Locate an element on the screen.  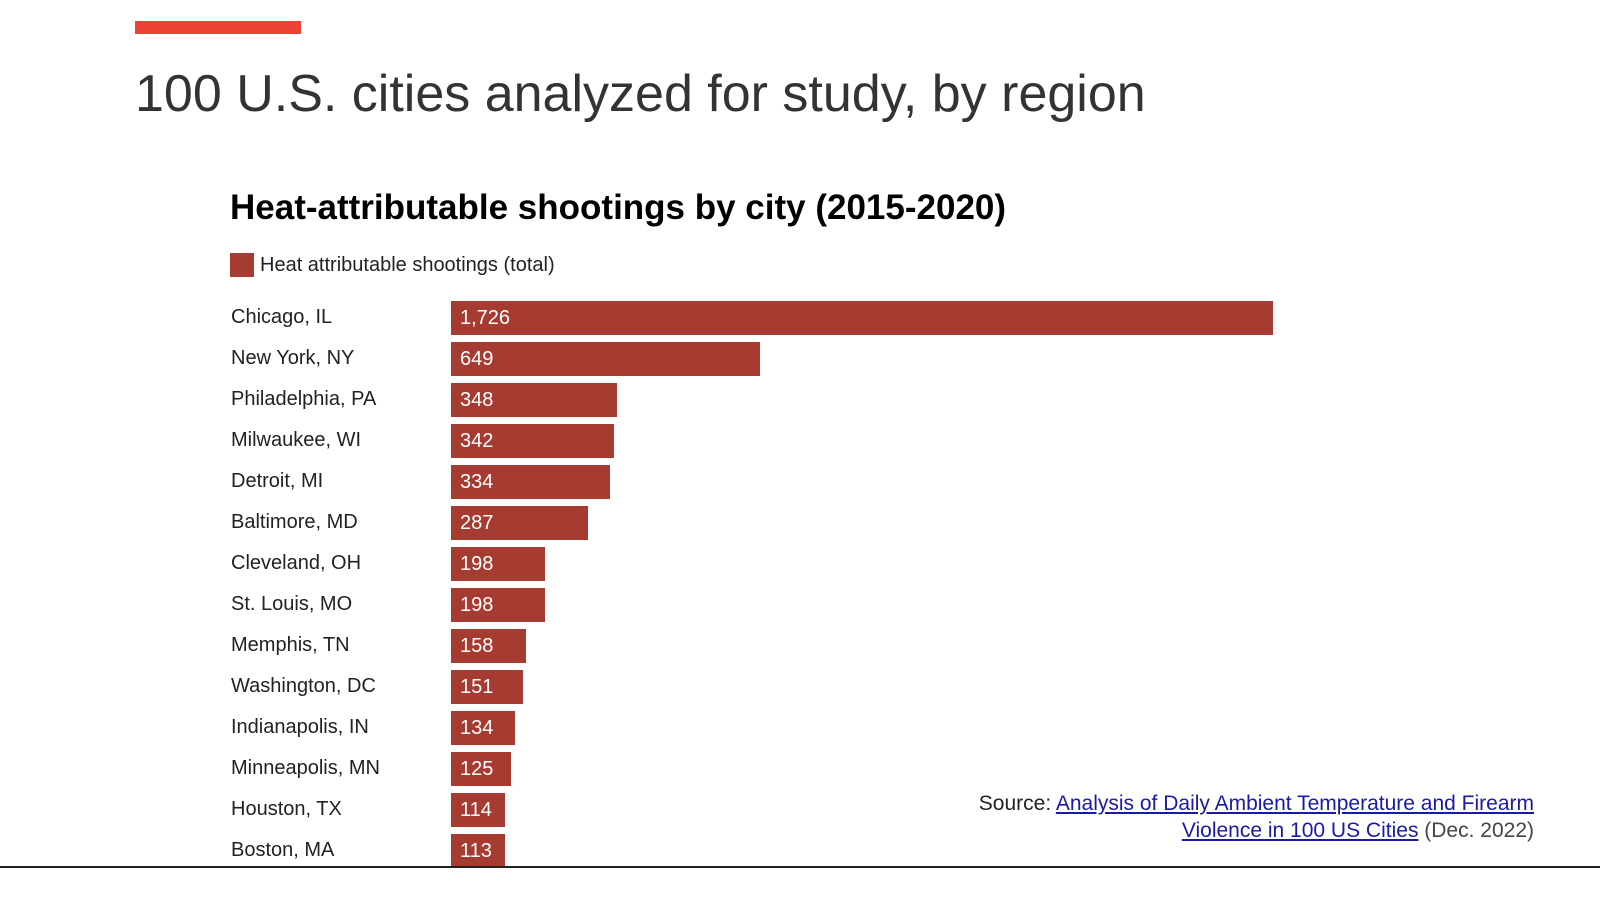
legend-label: Heat attributable shootings (total) is located at coordinates (407, 264).